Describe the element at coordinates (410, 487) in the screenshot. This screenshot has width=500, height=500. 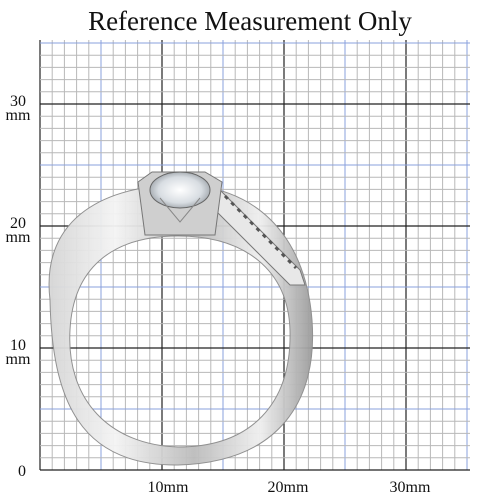
I see `x-label: 30mm` at that location.